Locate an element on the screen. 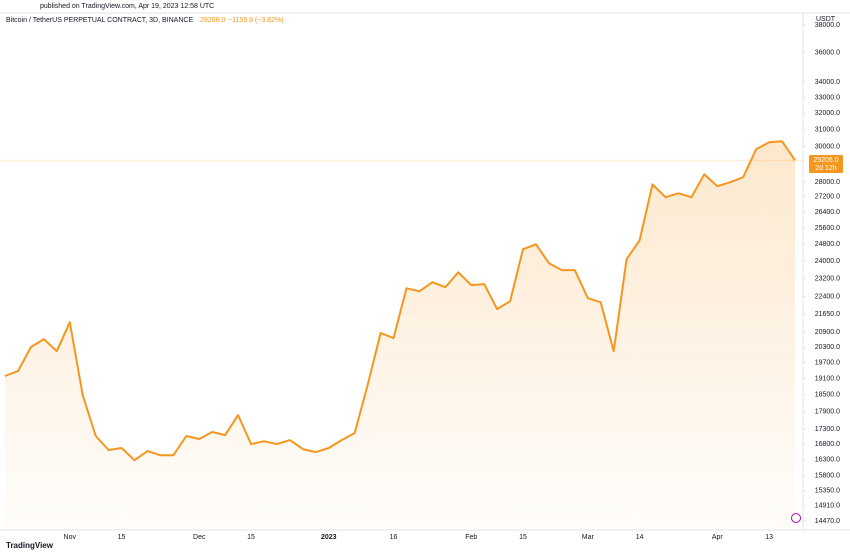 This screenshot has height=555, width=850. y-tick-label: 27200.0 is located at coordinates (827, 197).